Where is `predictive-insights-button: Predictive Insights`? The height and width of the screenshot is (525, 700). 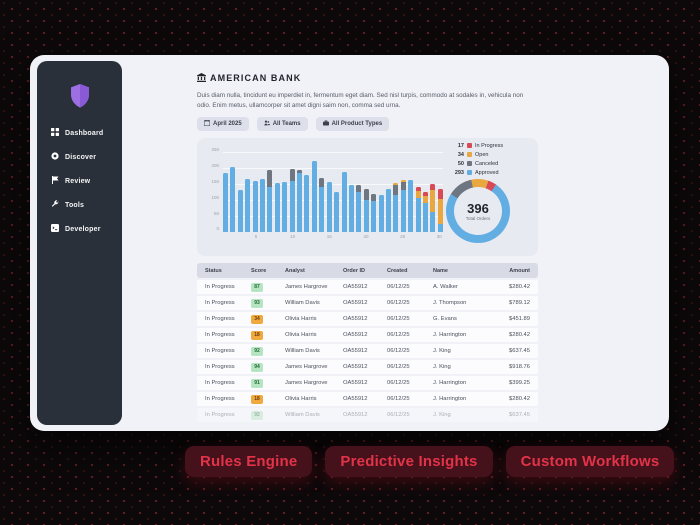 predictive-insights-button: Predictive Insights is located at coordinates (409, 461).